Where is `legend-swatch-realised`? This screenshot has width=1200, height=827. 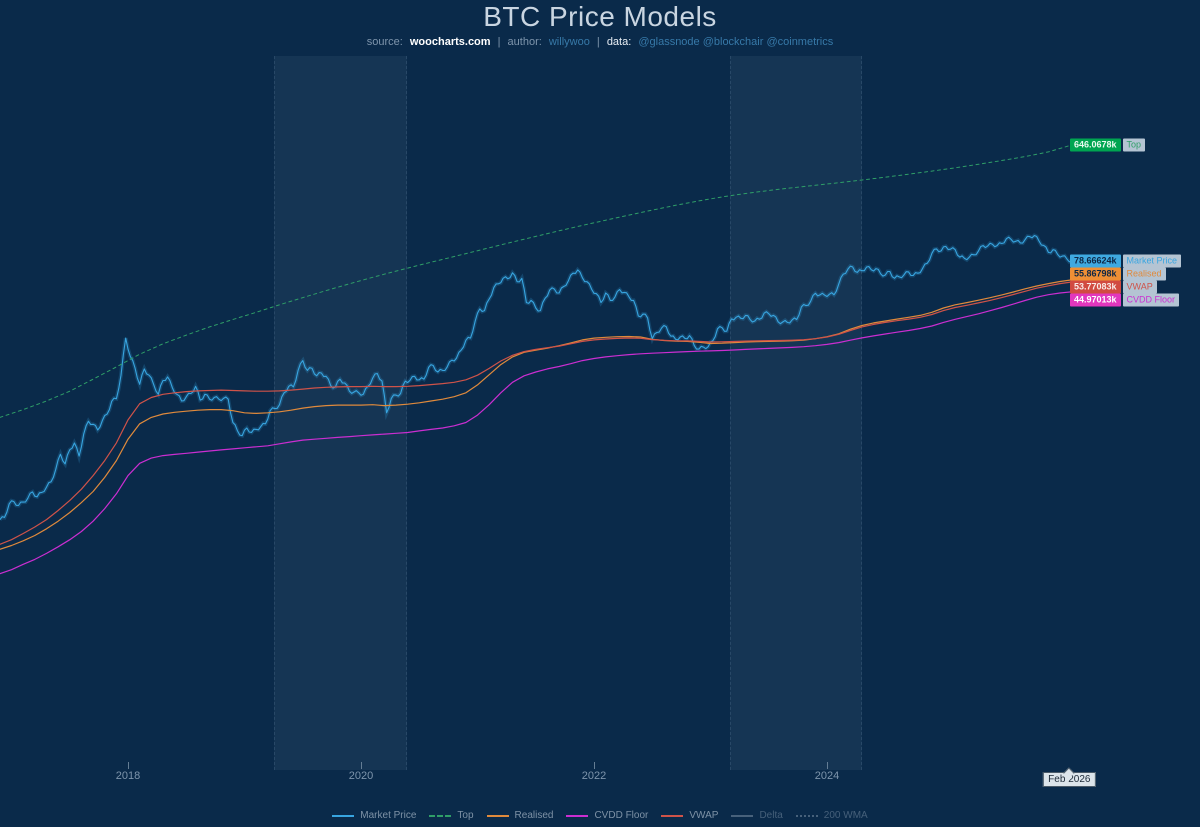
legend-swatch-realised is located at coordinates (497, 815).